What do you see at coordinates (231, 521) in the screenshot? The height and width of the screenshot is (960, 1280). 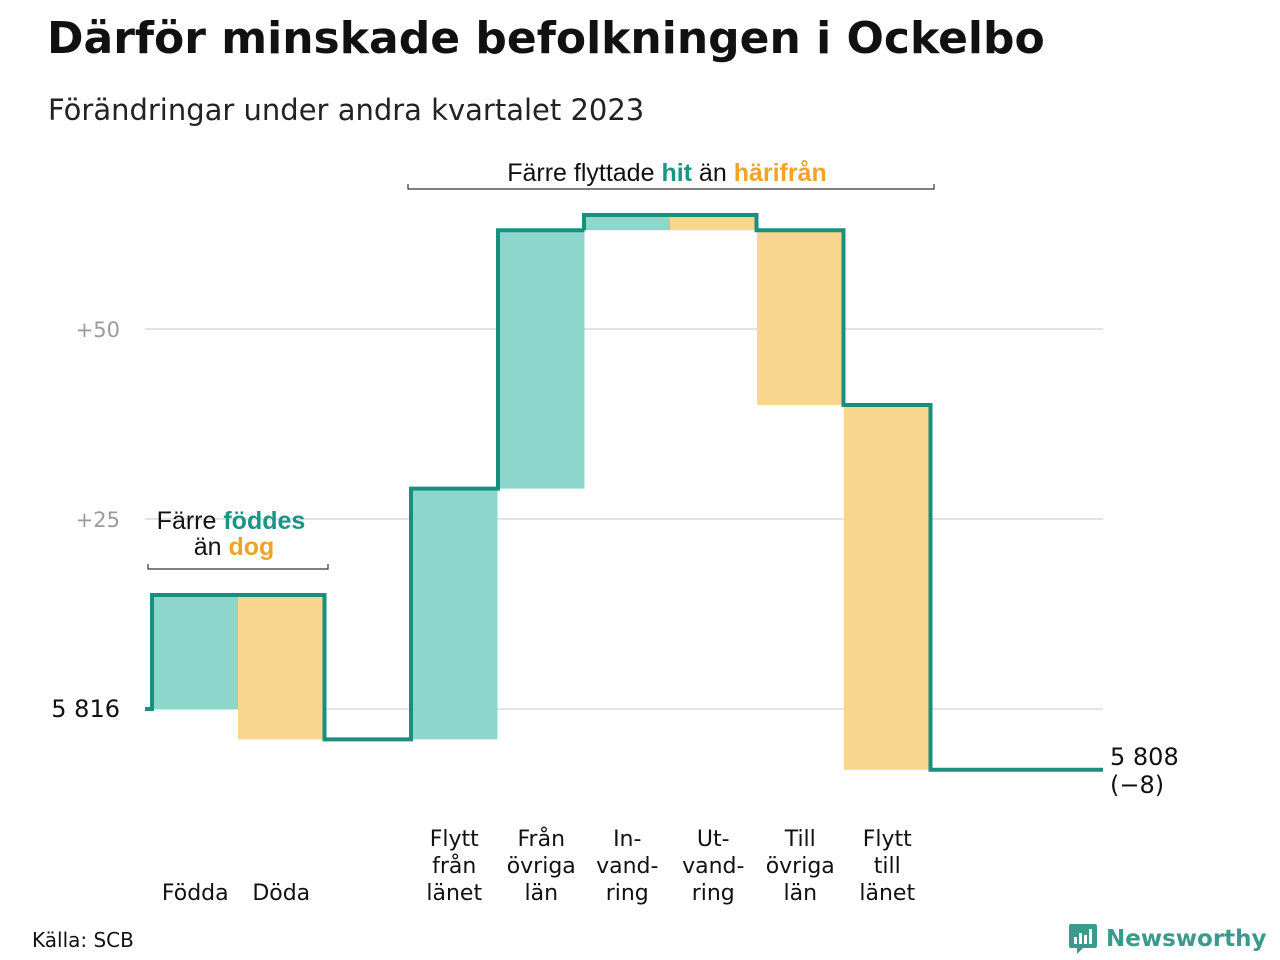 I see `annotation-births-deaths-line1: Färre föddes` at bounding box center [231, 521].